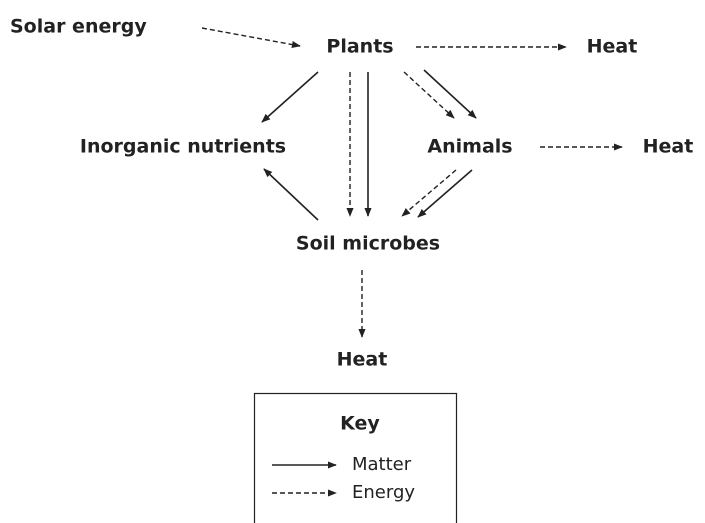  Describe the element at coordinates (359, 47) in the screenshot. I see `node-label: Plants` at that location.